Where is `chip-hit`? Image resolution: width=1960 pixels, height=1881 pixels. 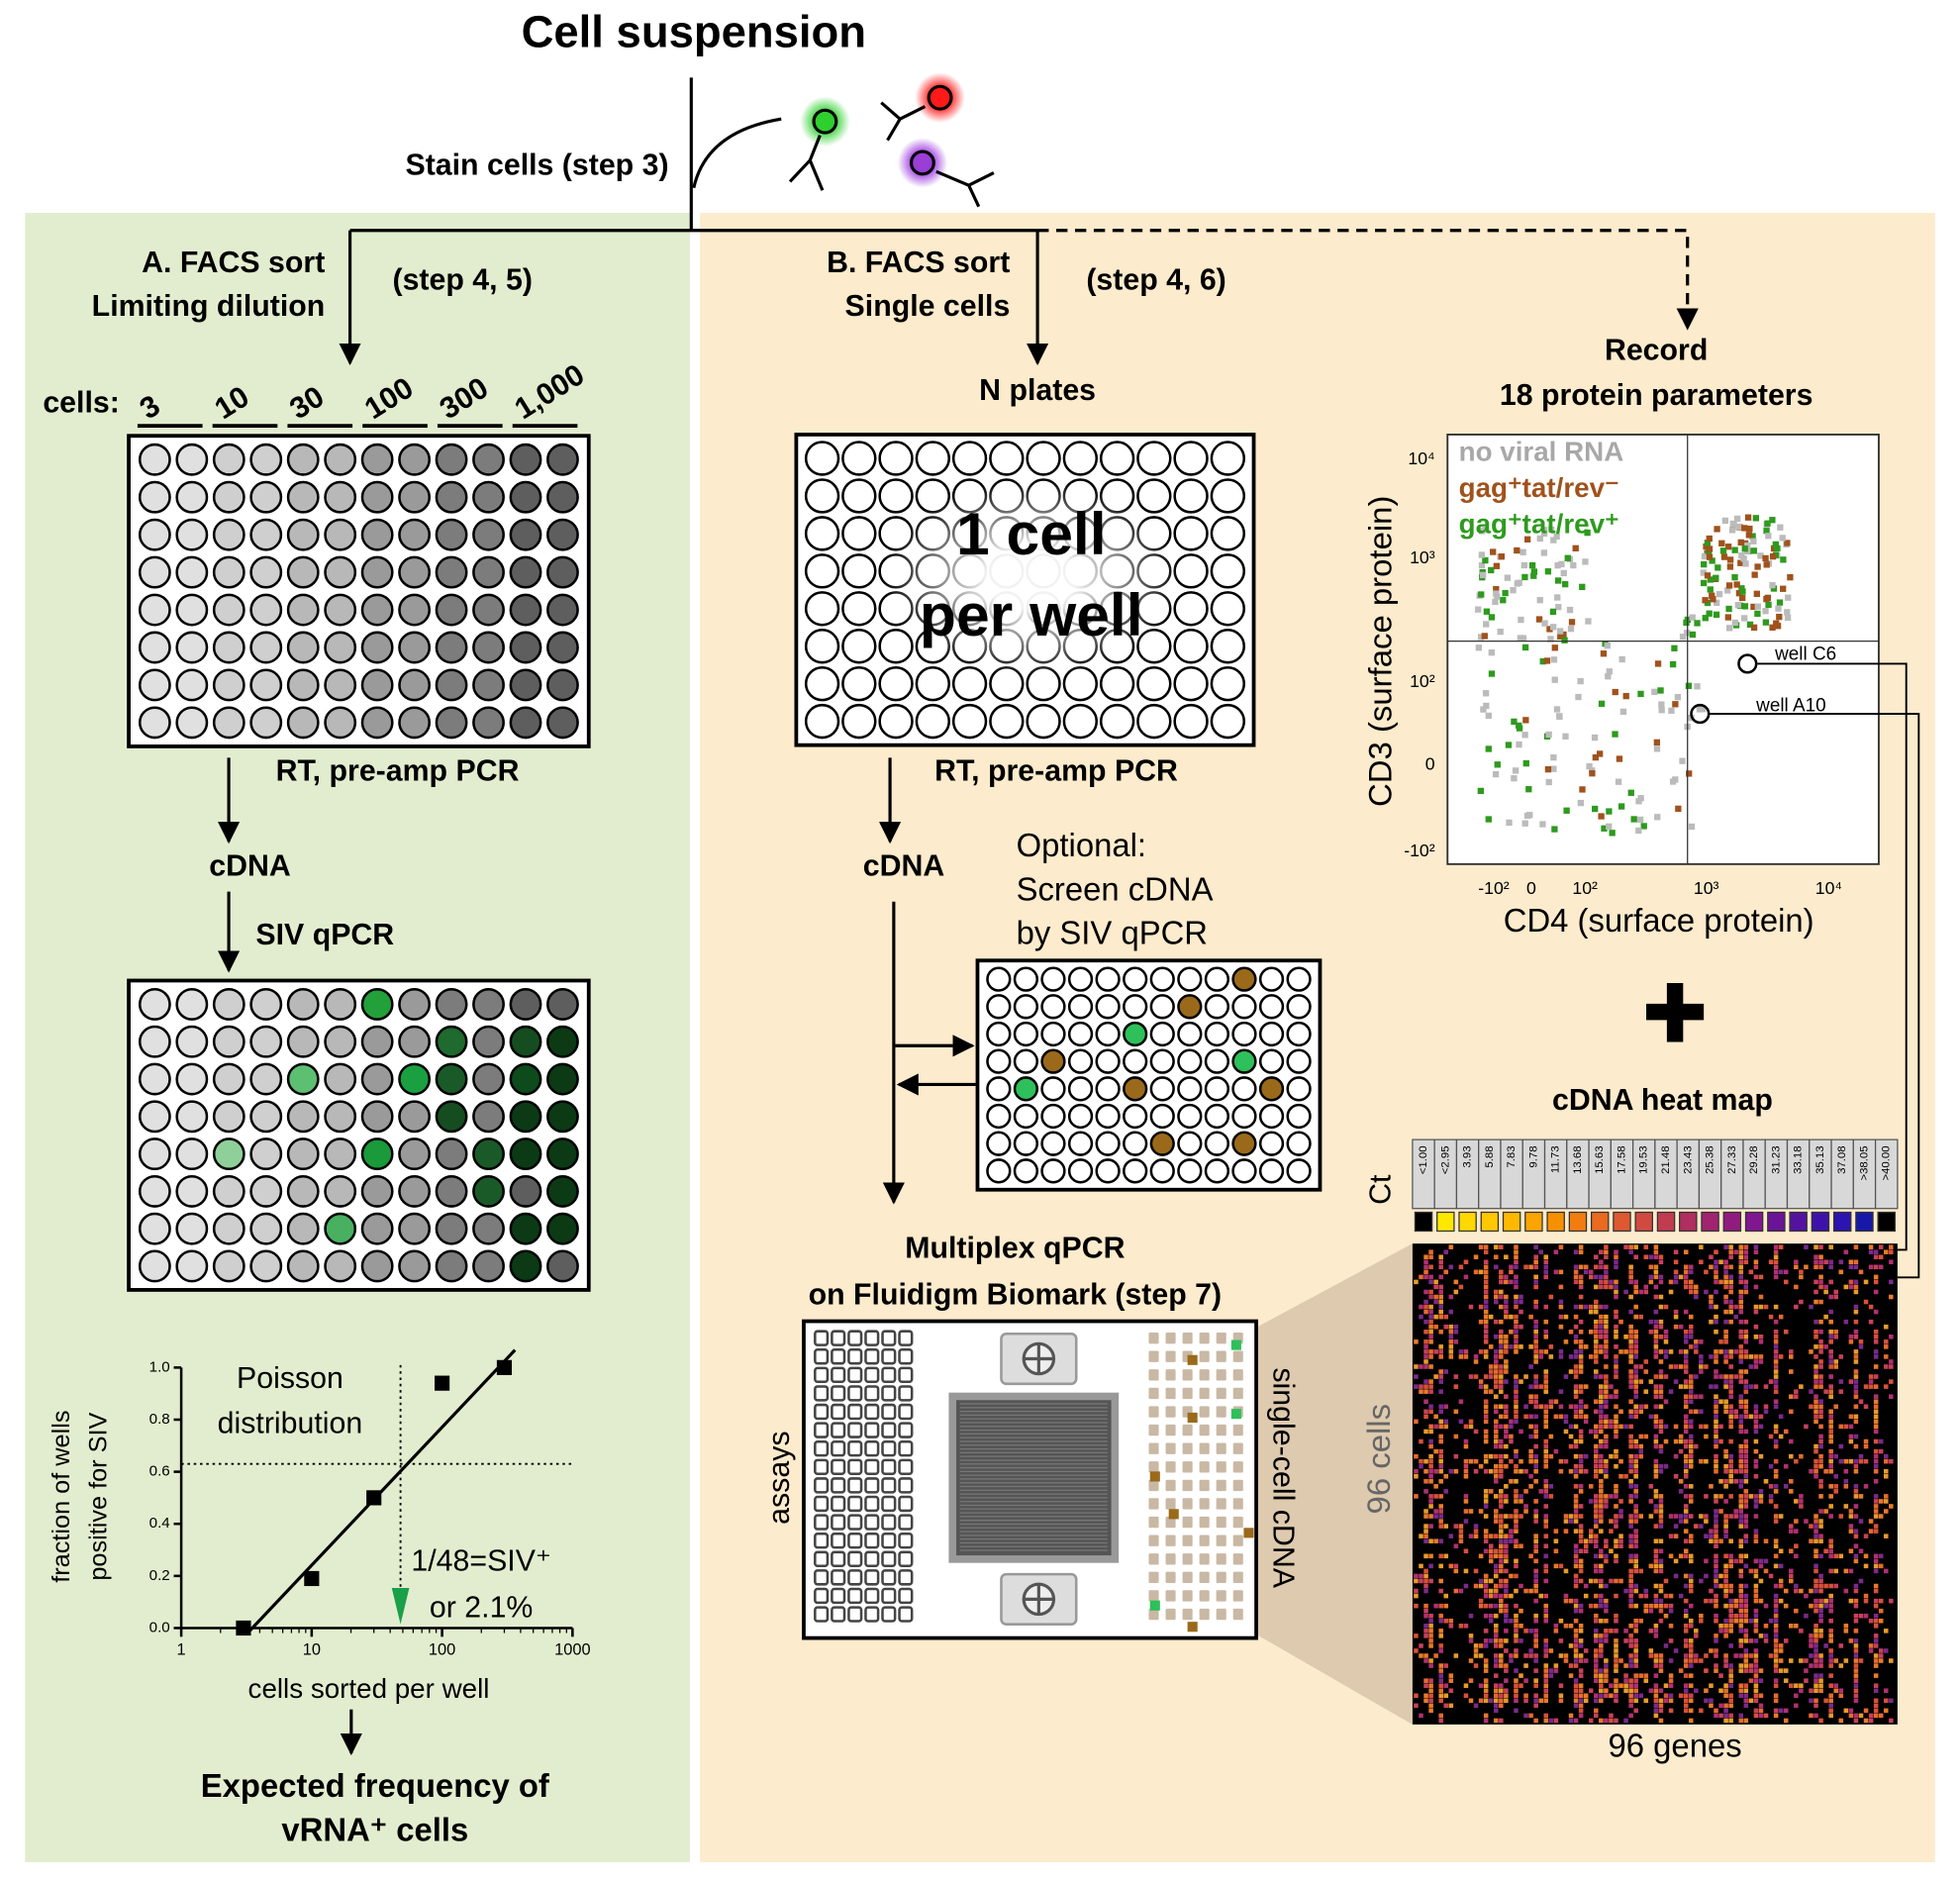 chip-hit is located at coordinates (1235, 1415).